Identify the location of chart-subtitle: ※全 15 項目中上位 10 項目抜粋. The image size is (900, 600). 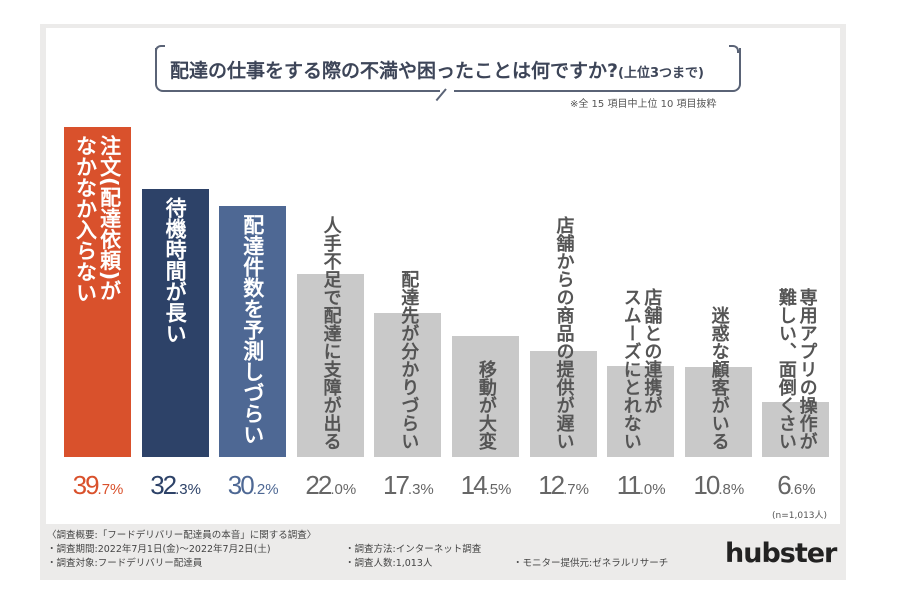
(643, 104).